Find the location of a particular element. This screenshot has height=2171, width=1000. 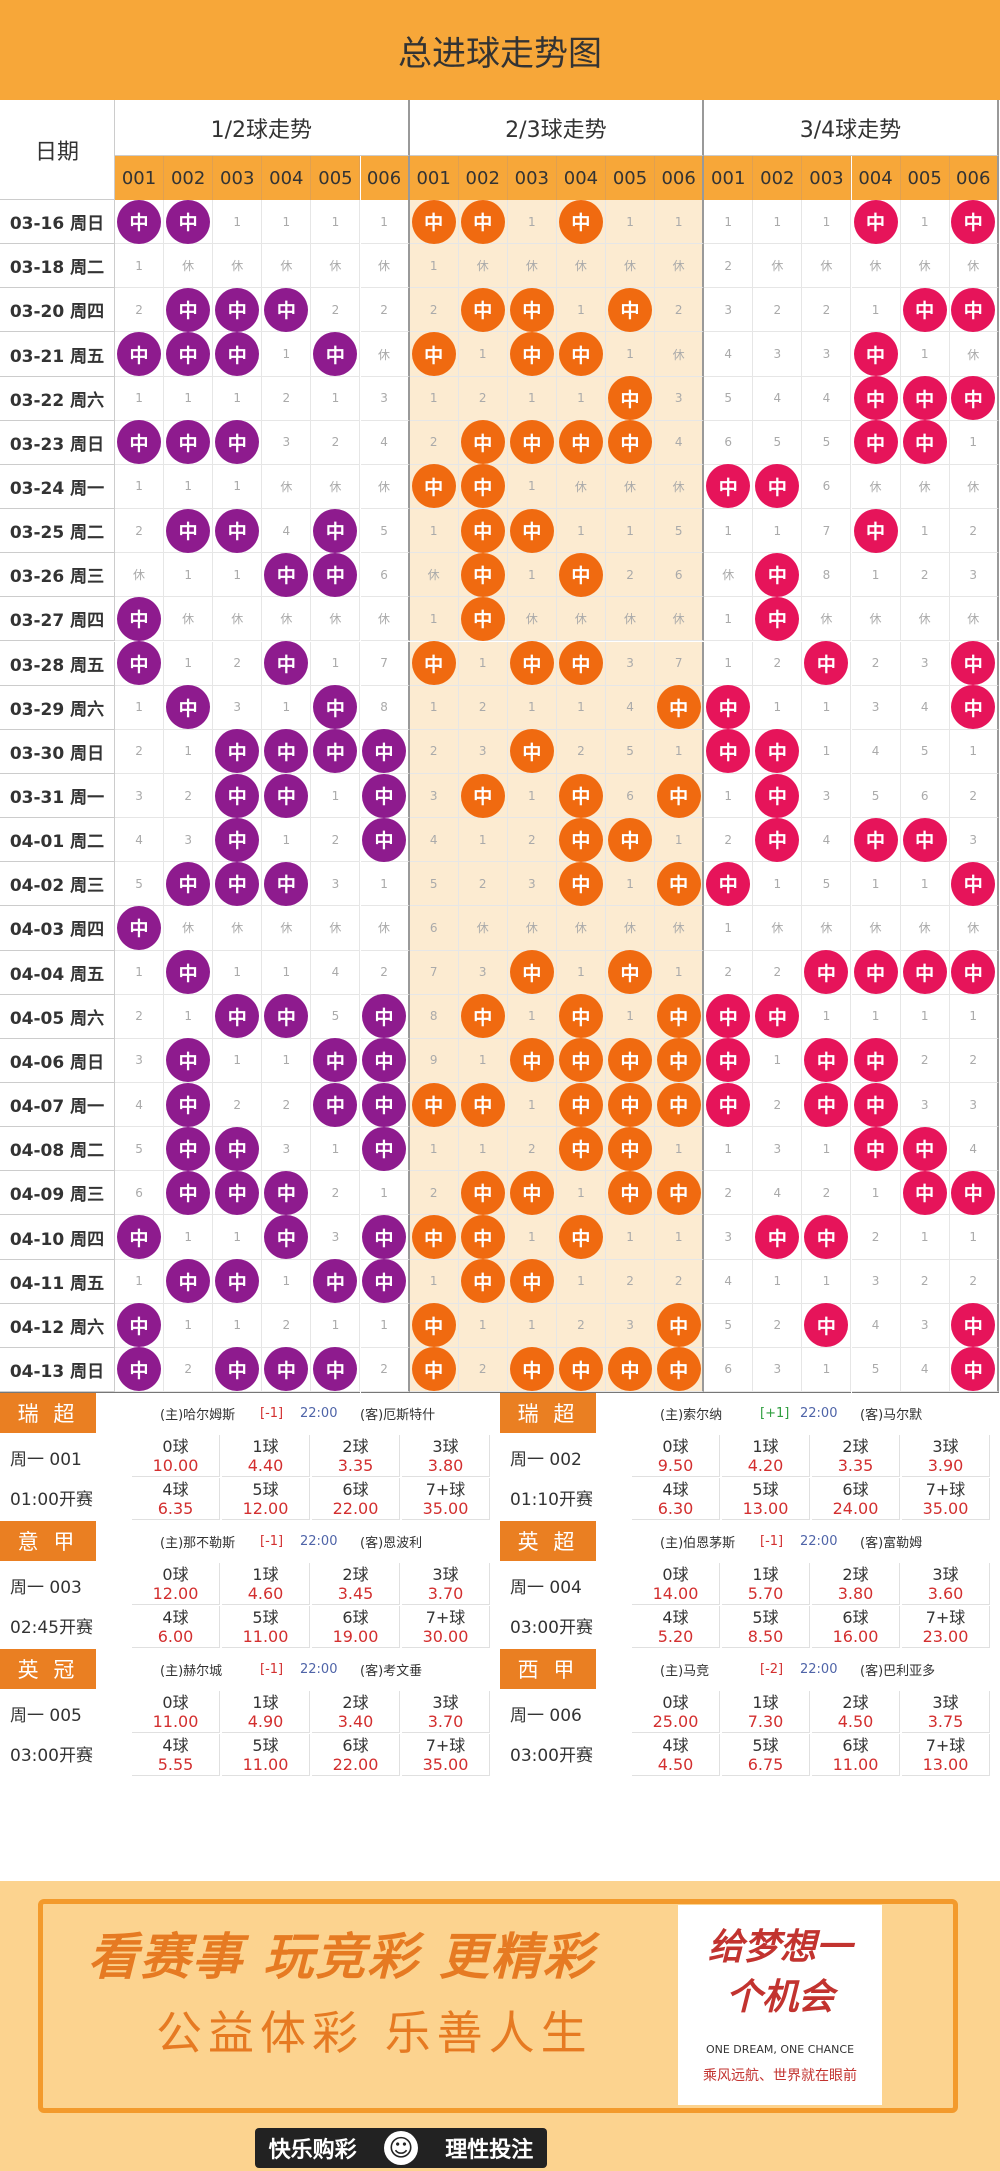

match-number: 周一 002 is located at coordinates (546, 1460).